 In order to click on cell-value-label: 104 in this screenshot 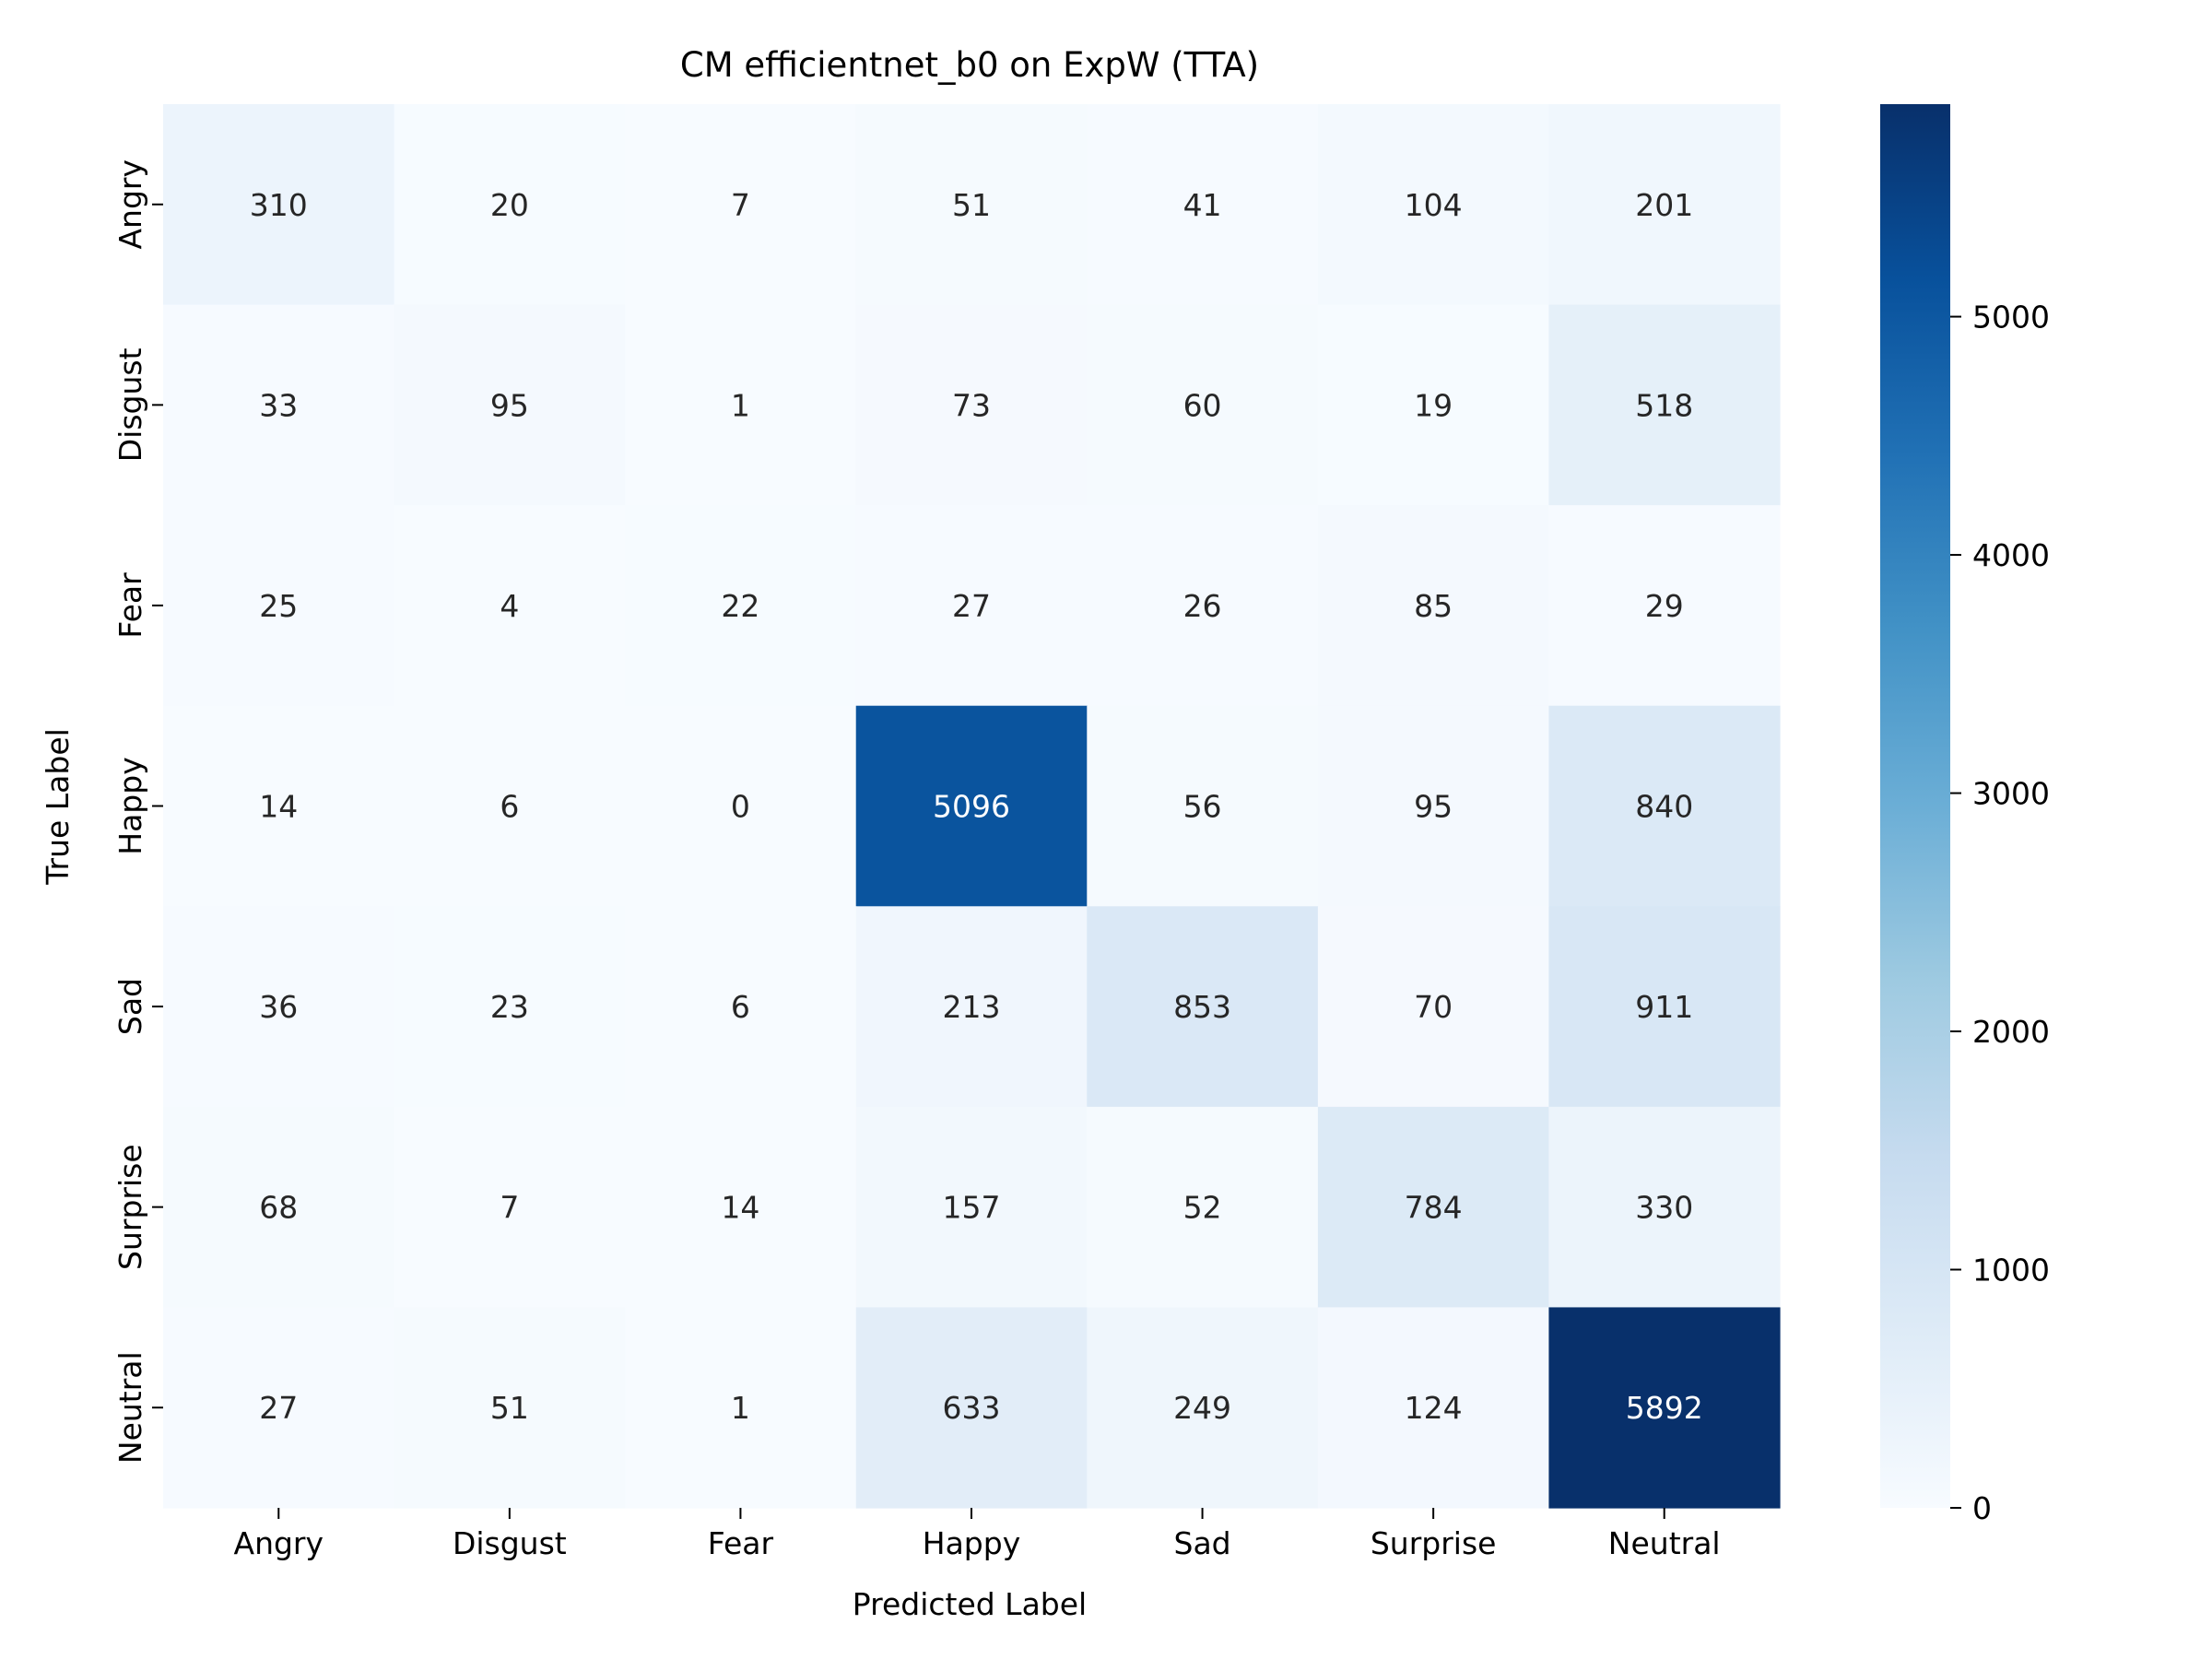, I will do `click(1434, 205)`.